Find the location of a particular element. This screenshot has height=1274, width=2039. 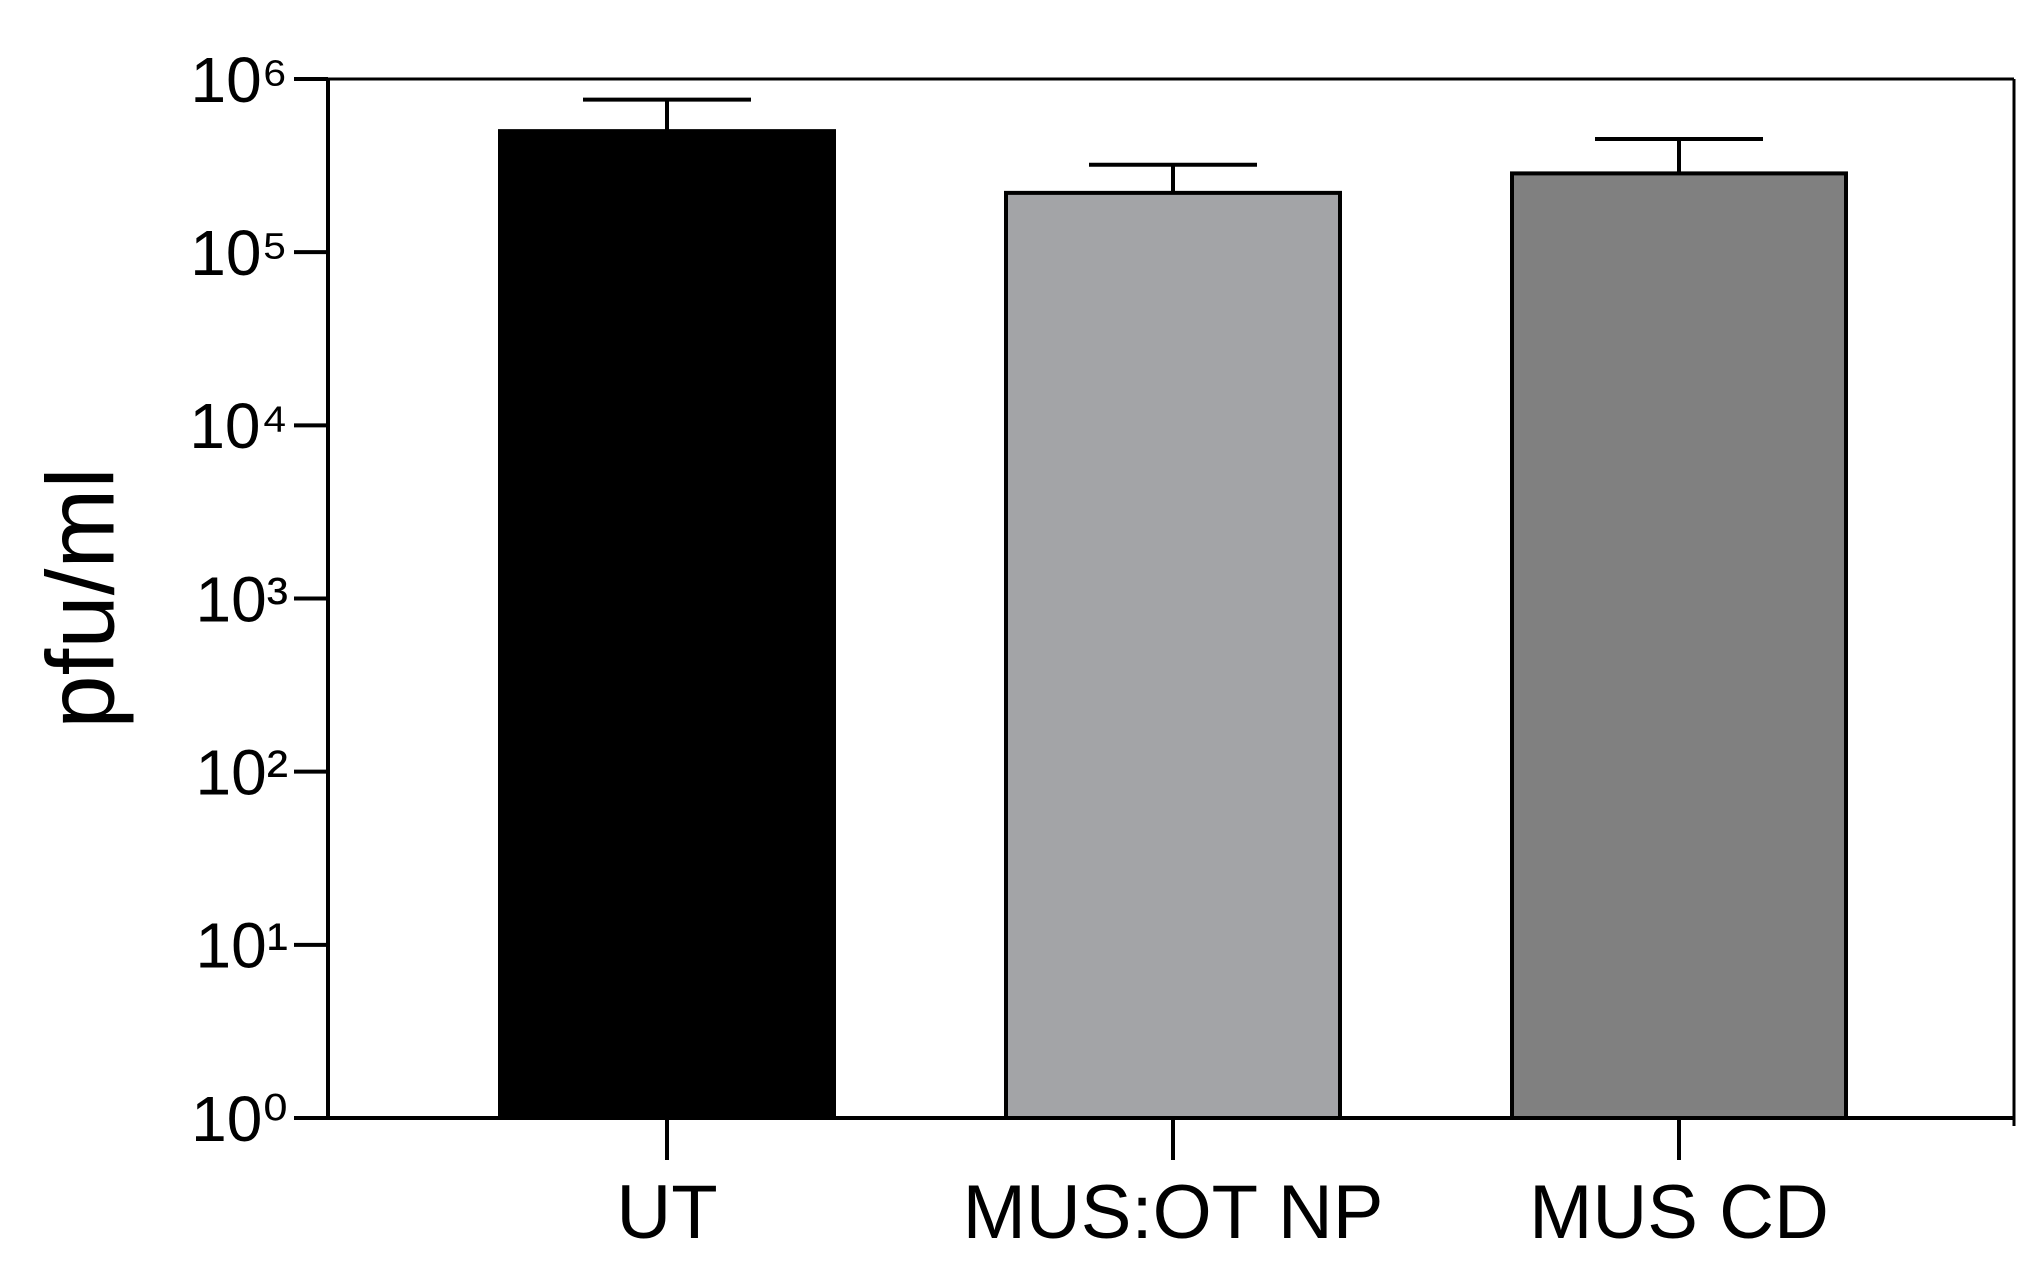

x-tick-label: MUS:OT NP is located at coordinates (1173, 1212).